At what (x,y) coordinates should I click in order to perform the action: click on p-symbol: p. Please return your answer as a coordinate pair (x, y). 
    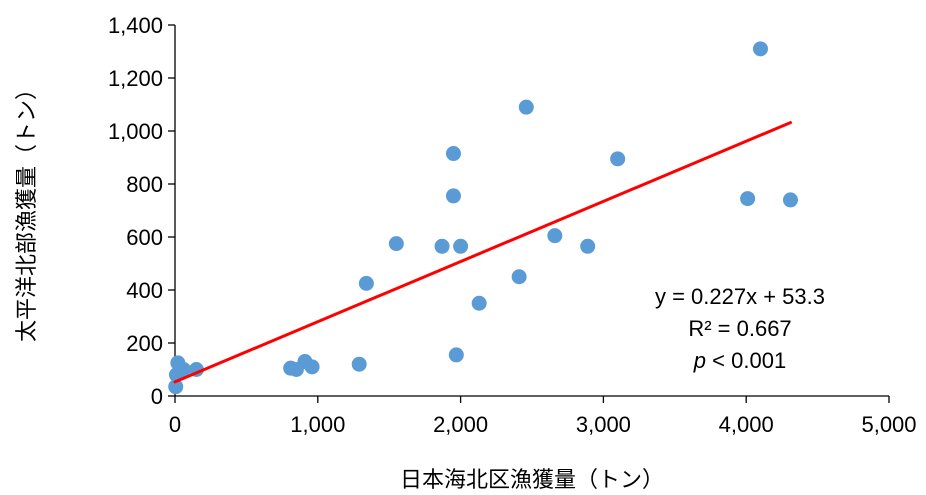
    Looking at the image, I should click on (699, 360).